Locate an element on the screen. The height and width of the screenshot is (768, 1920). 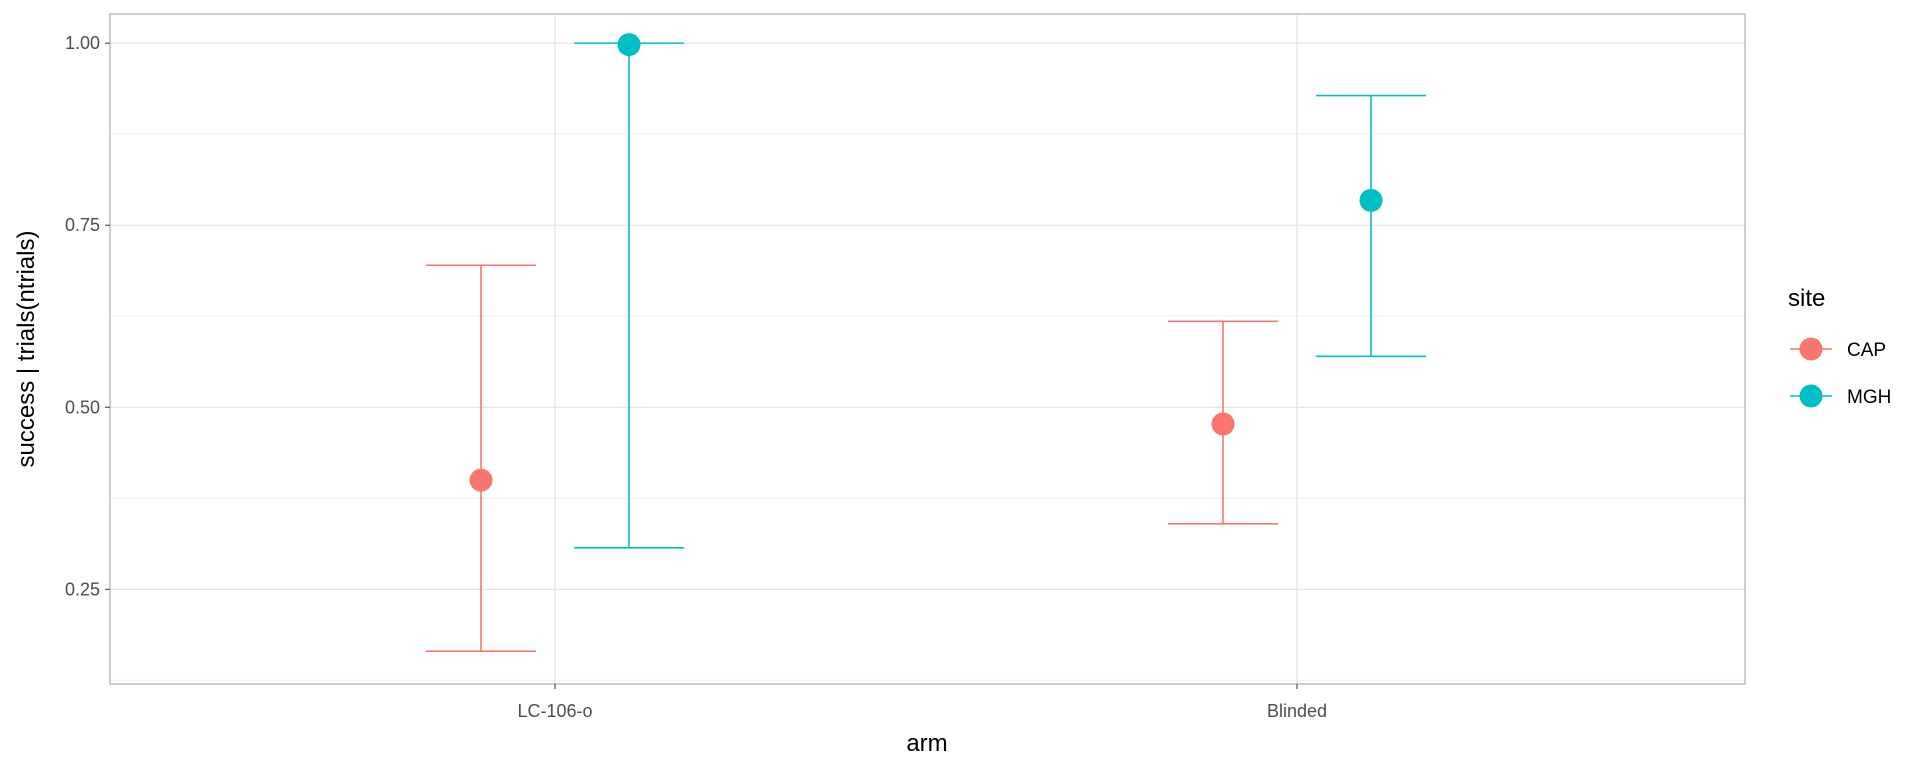
y-tick-label: 0.75 is located at coordinates (82, 225).